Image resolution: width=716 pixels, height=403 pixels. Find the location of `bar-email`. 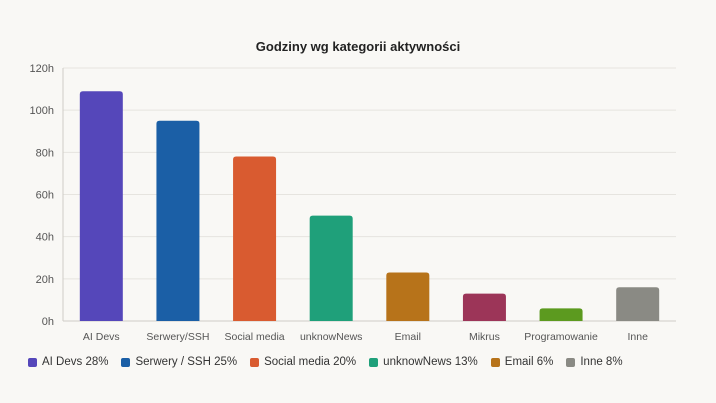

bar-email is located at coordinates (408, 296).